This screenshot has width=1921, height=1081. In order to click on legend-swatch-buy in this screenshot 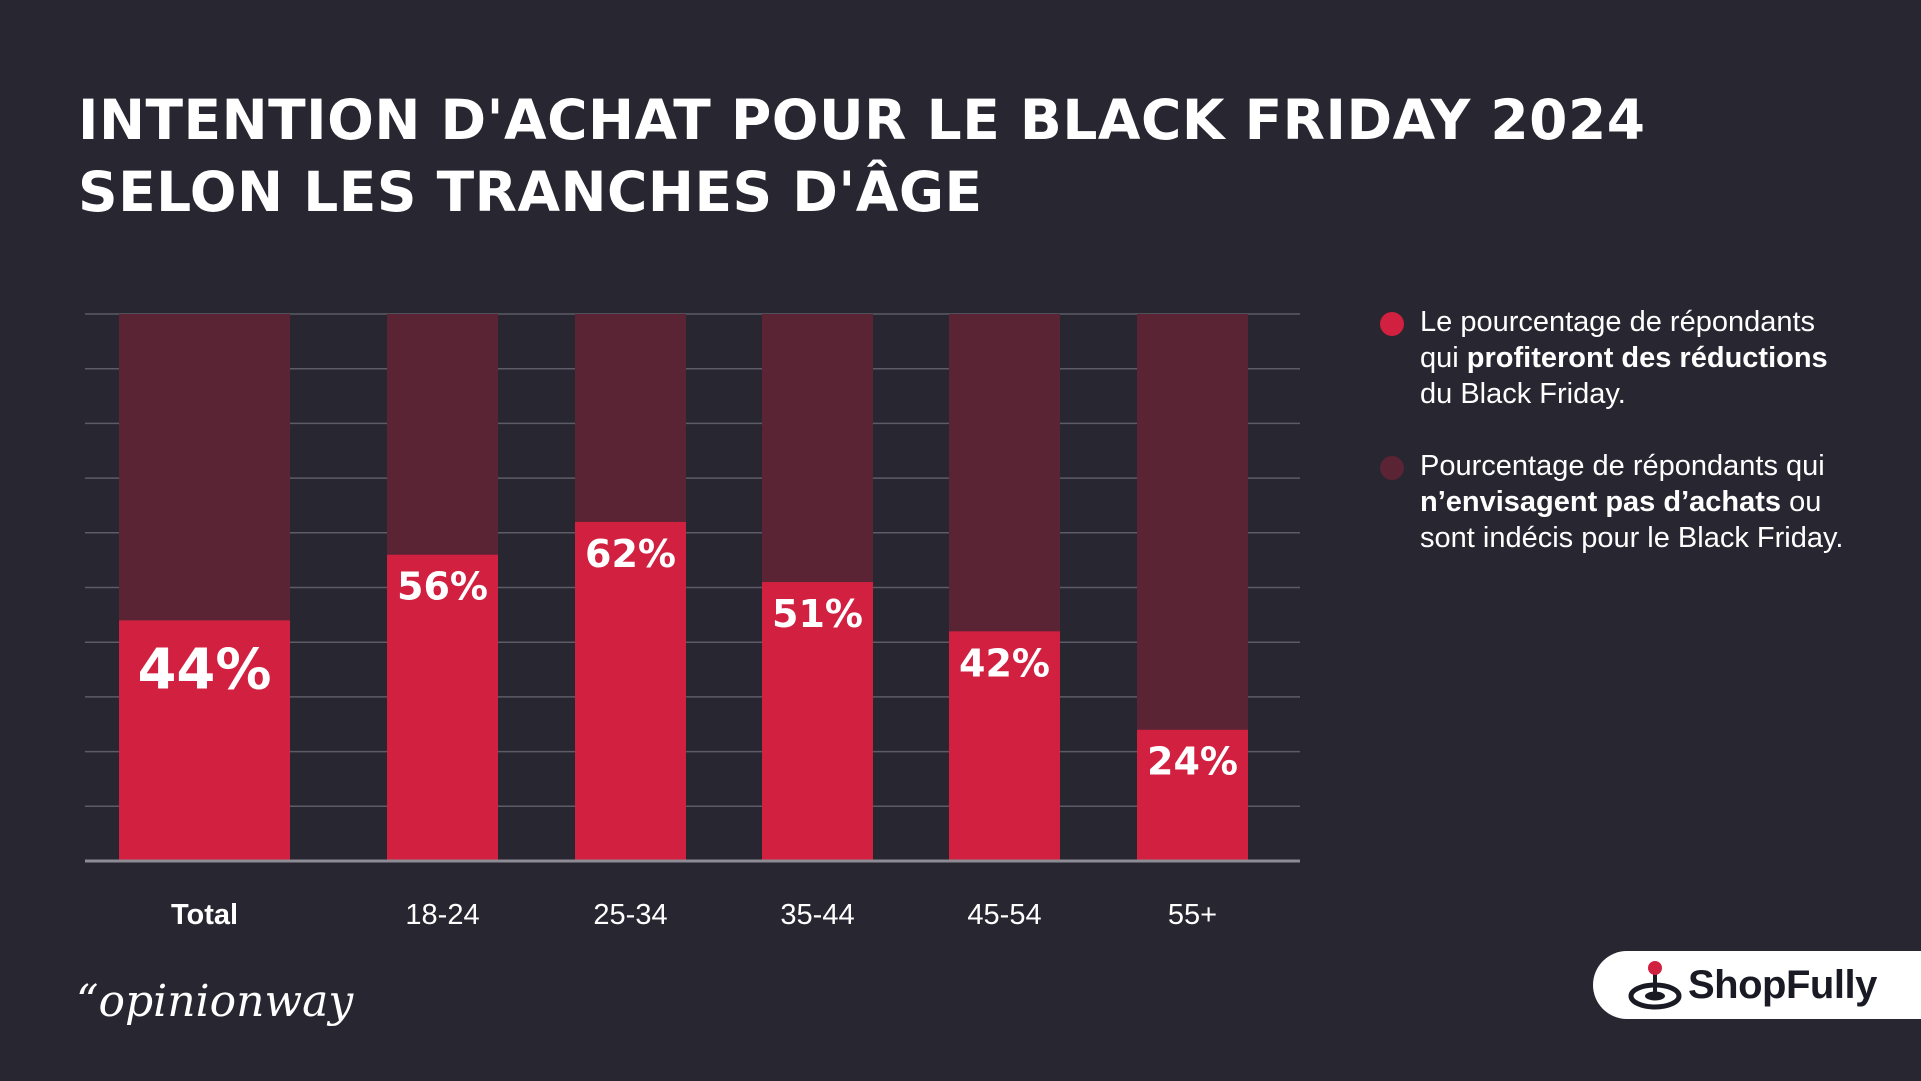, I will do `click(1392, 324)`.